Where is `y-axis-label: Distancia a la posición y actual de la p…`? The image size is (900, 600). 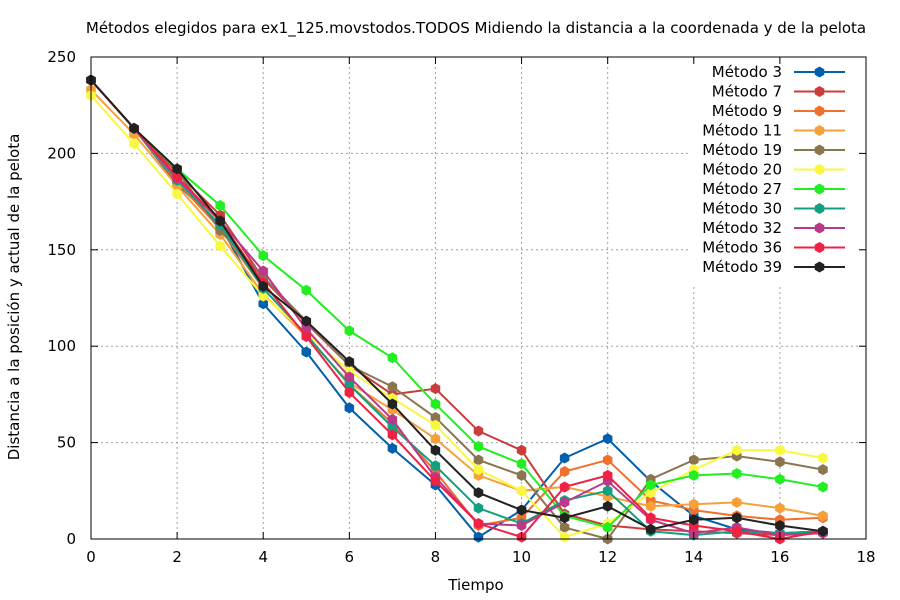 y-axis-label: Distancia a la posición y actual de la p… is located at coordinates (14, 297).